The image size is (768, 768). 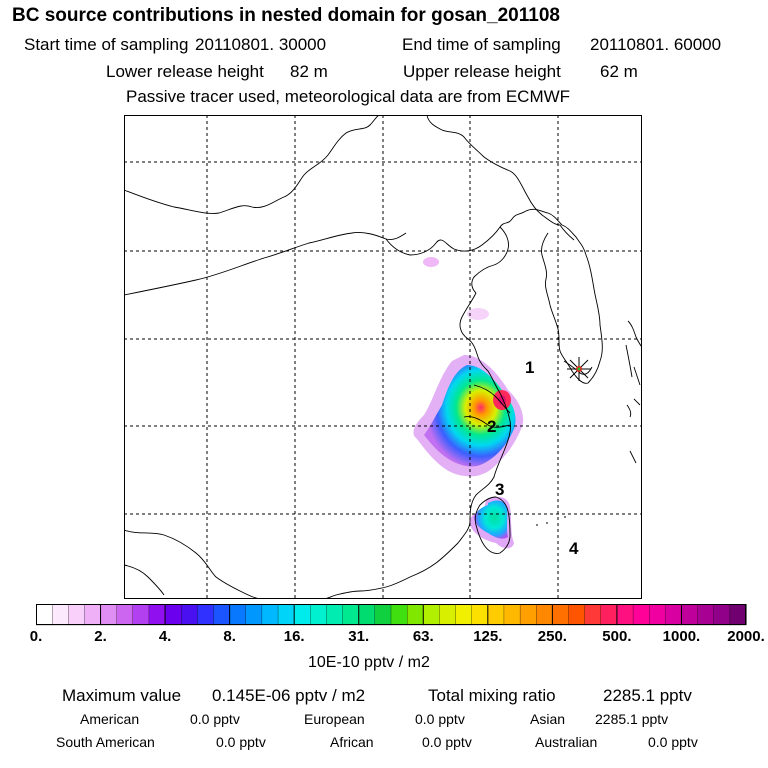 I want to click on american-value: 0.0 pptv, so click(x=215, y=719).